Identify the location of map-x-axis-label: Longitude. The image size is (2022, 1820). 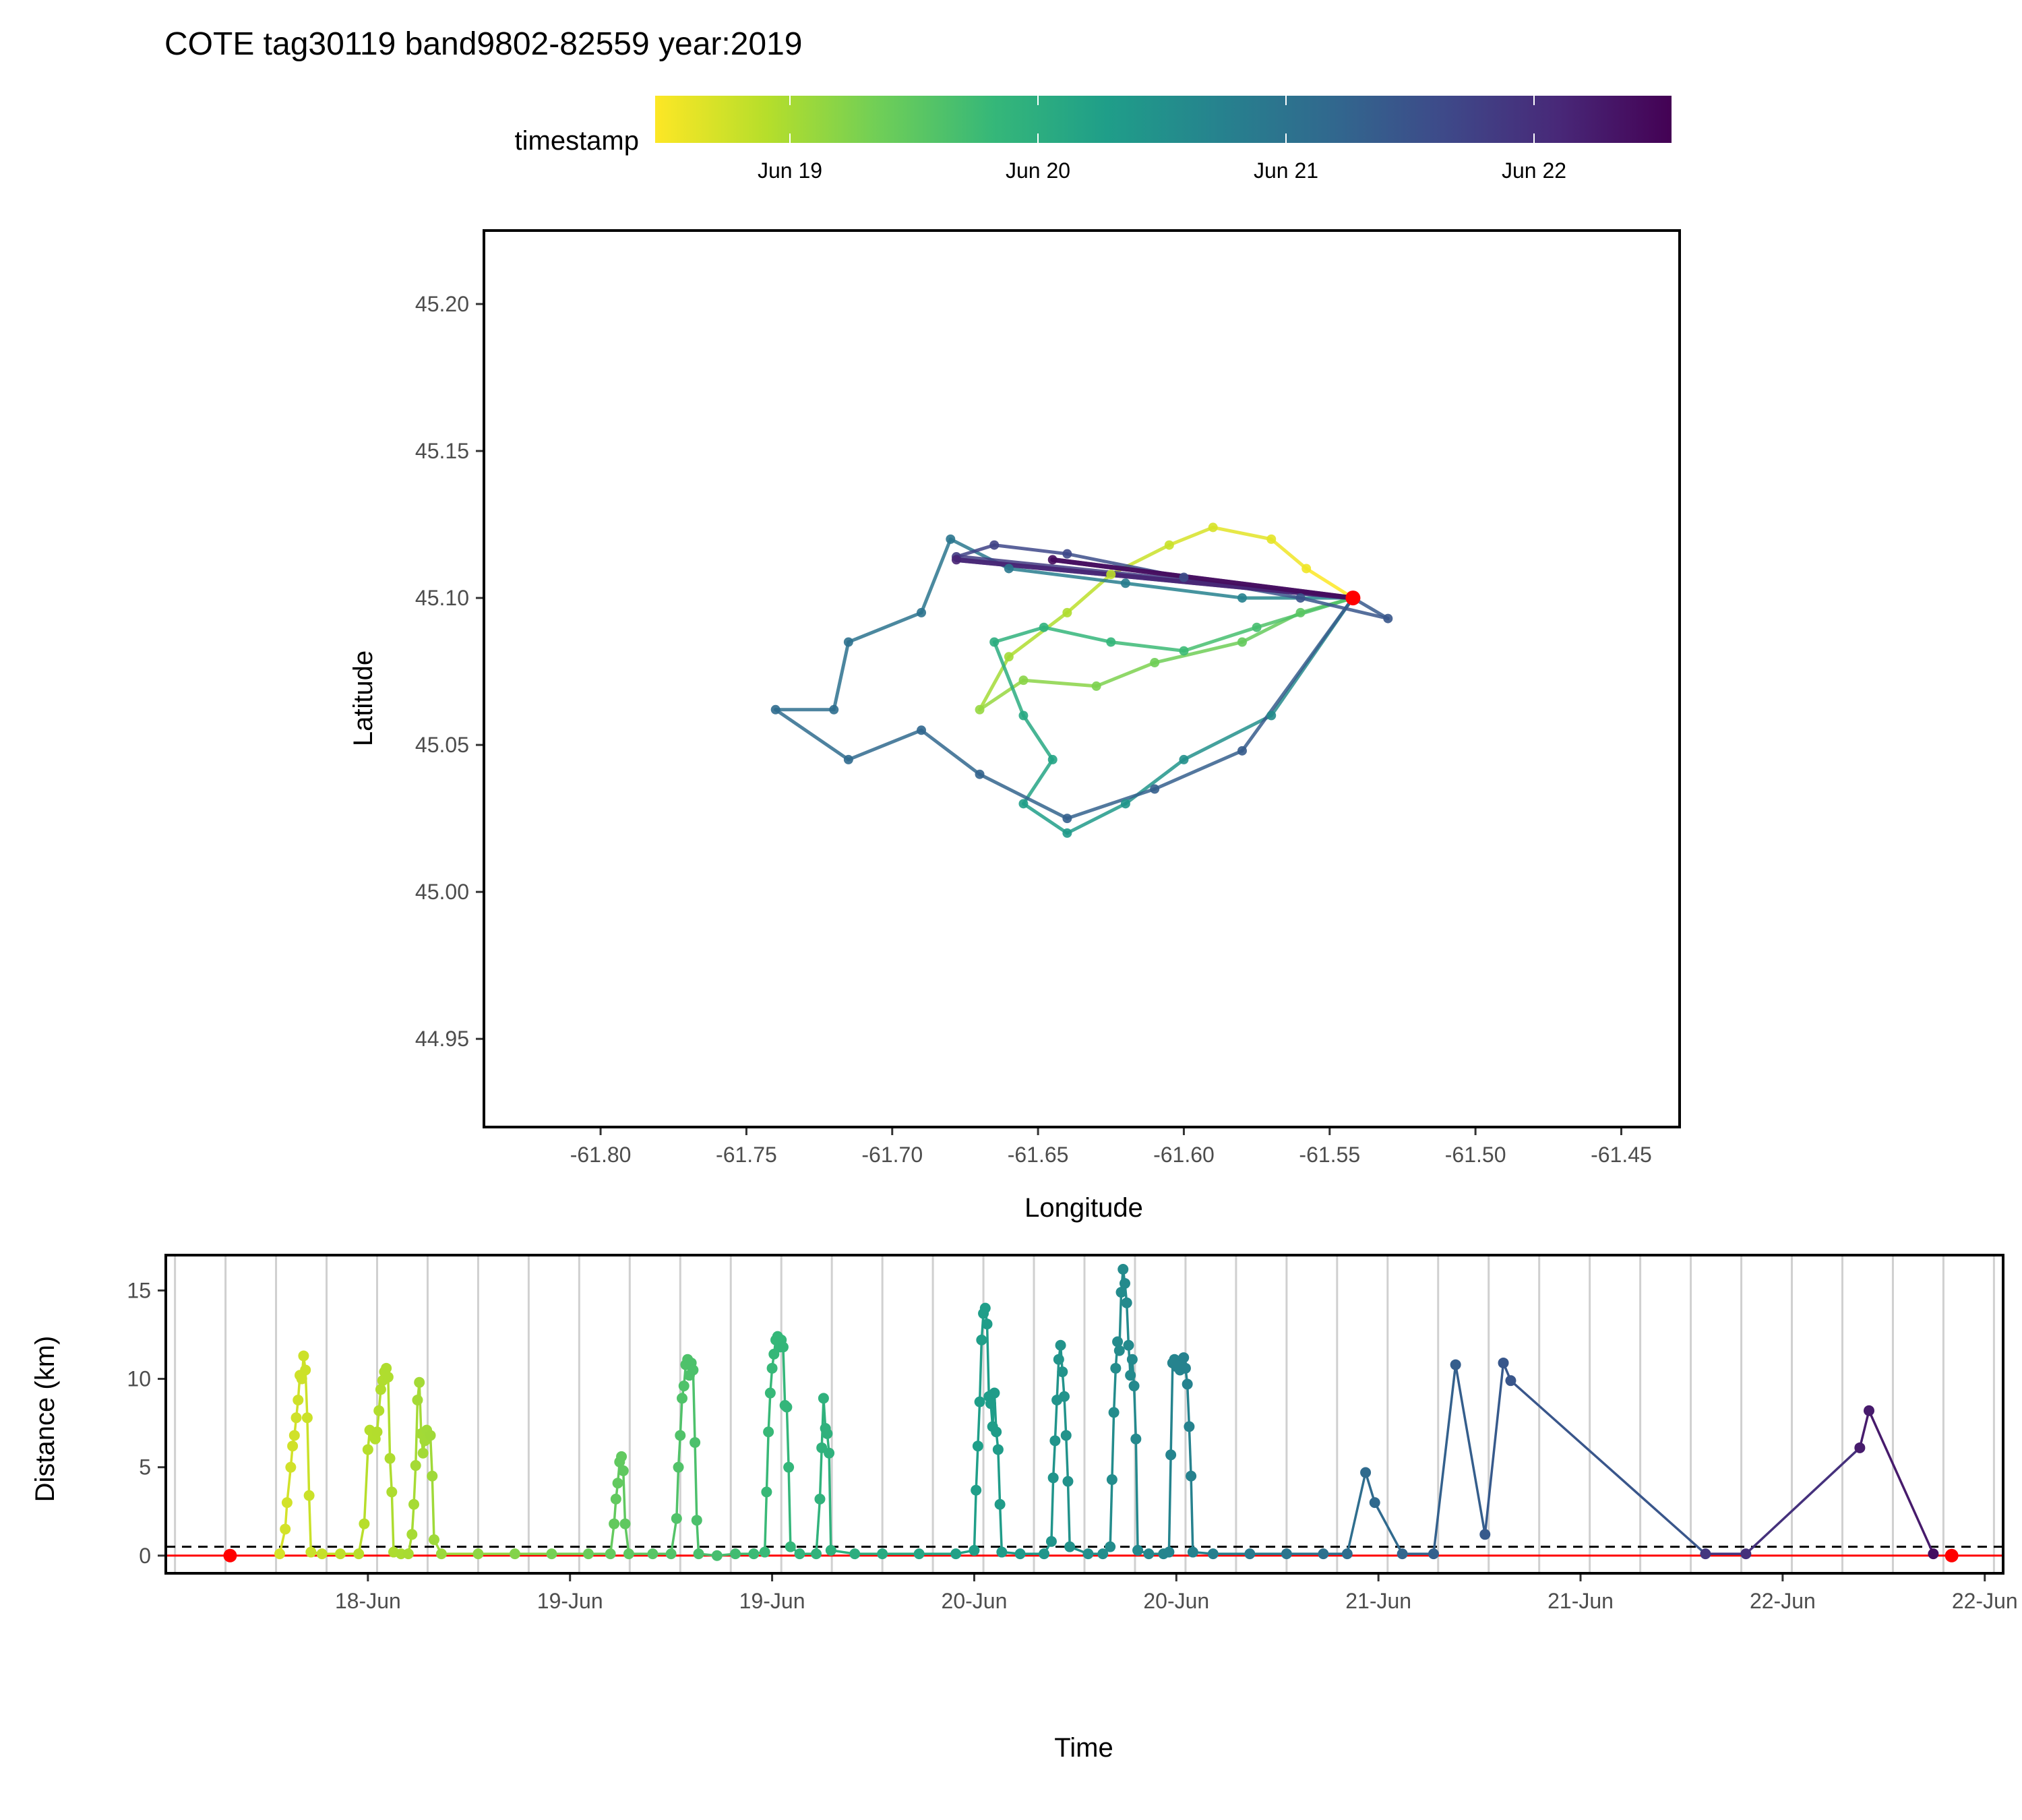
(1083, 1208).